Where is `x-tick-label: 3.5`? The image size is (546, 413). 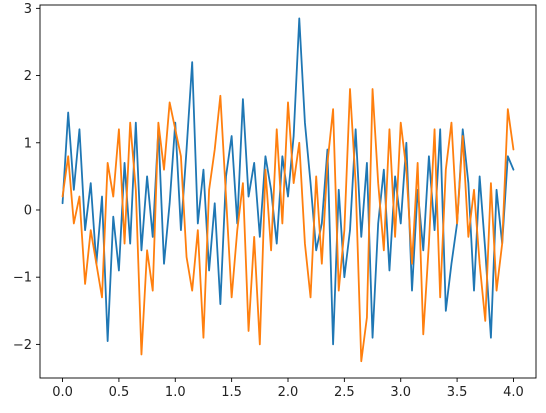
x-tick-label: 3.5 is located at coordinates (457, 392).